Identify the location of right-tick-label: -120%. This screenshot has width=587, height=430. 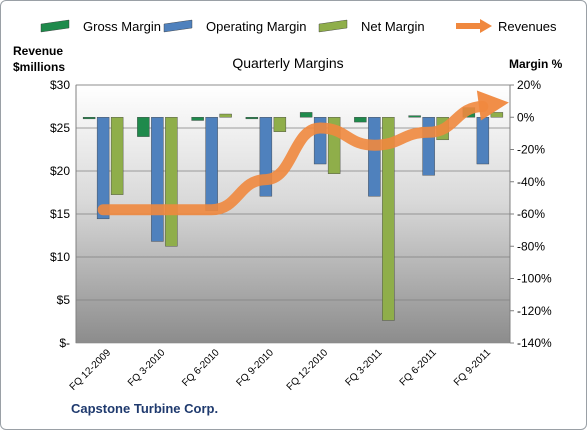
(534, 311).